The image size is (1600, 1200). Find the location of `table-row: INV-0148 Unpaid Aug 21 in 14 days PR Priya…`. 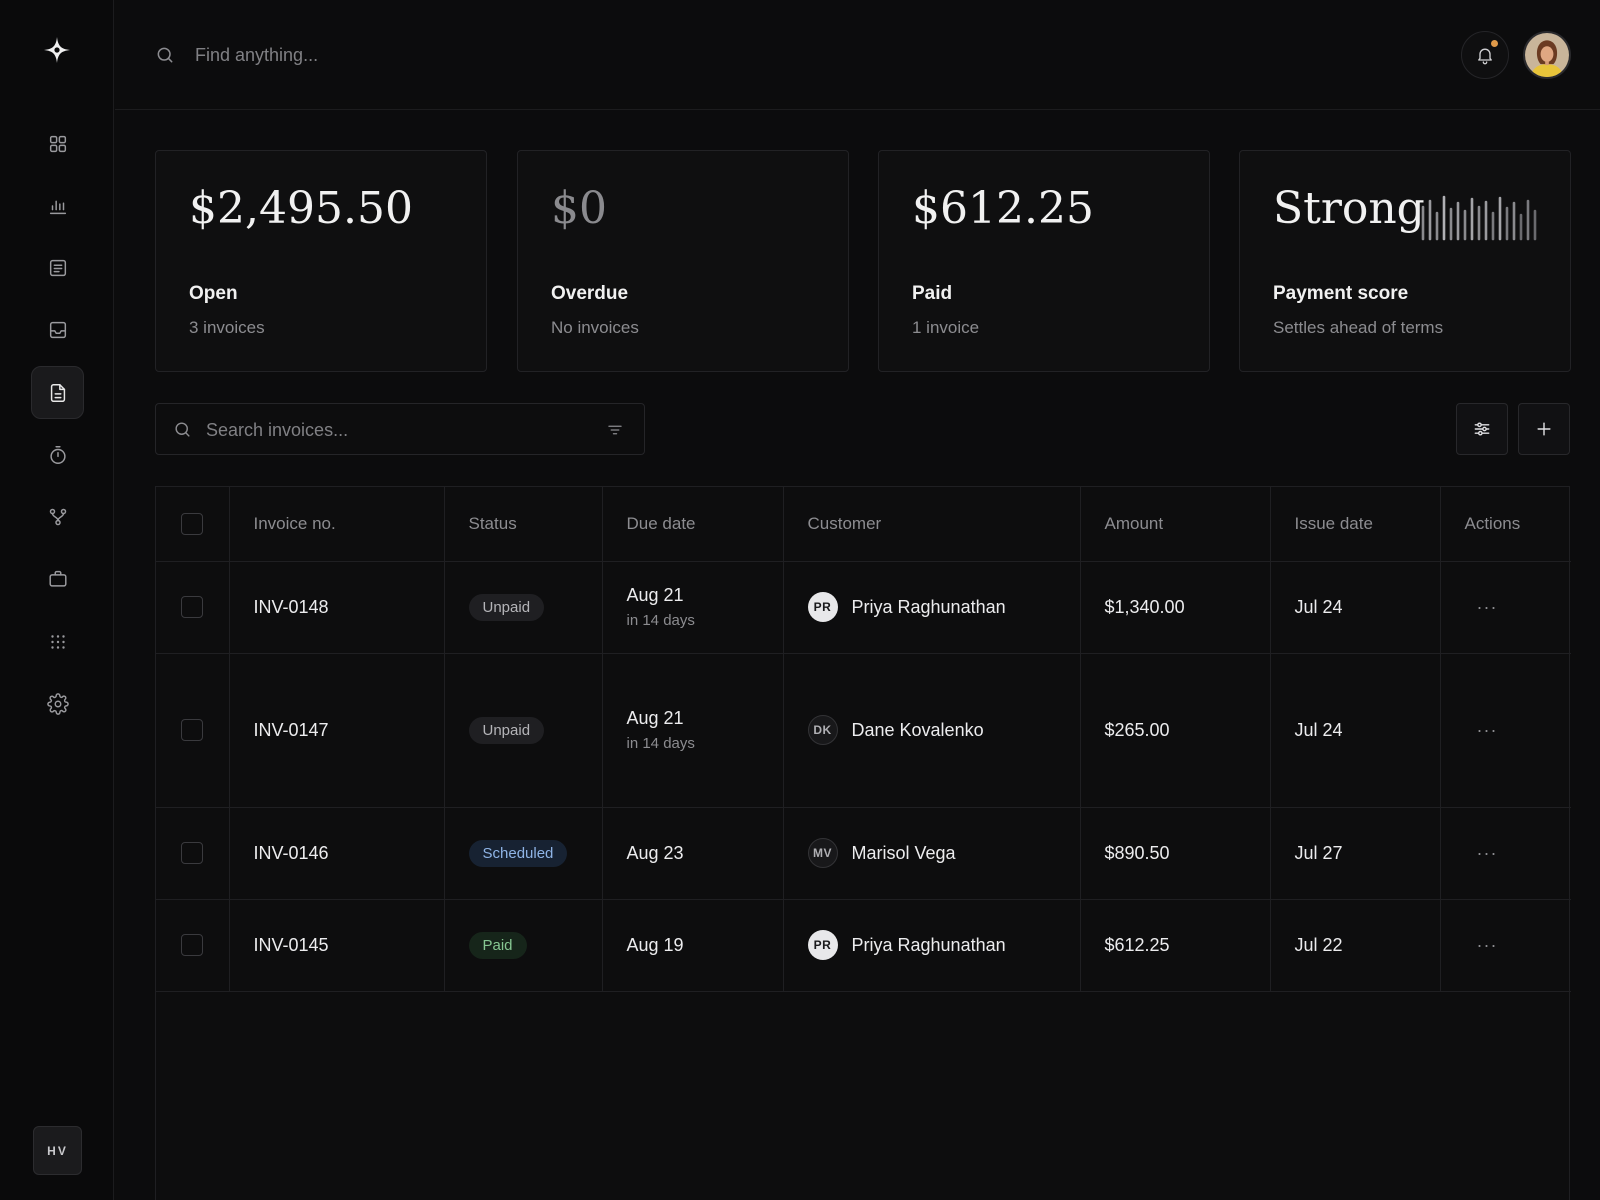

table-row: INV-0148 Unpaid Aug 21 in 14 days PR Priya… is located at coordinates (863, 607).